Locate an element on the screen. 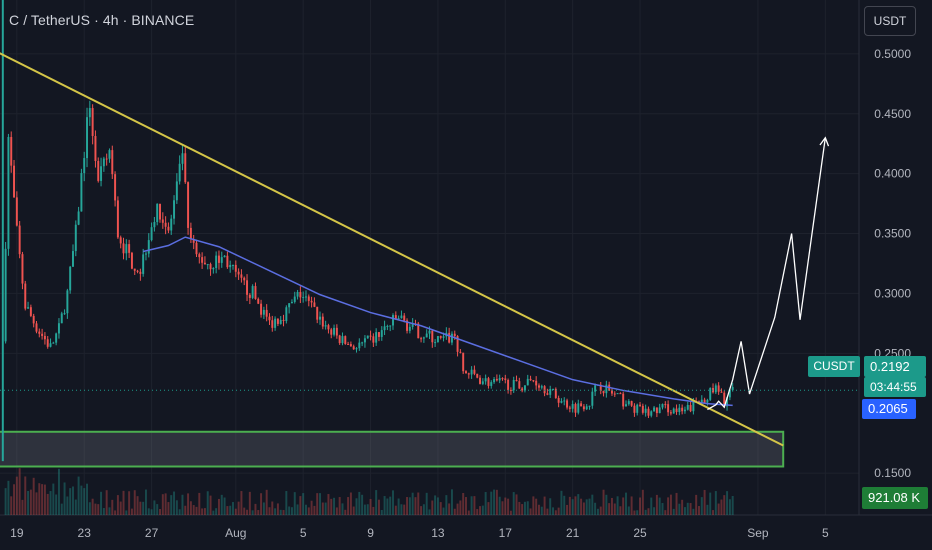 This screenshot has width=932, height=550. x-tick-7: 17 is located at coordinates (506, 533).